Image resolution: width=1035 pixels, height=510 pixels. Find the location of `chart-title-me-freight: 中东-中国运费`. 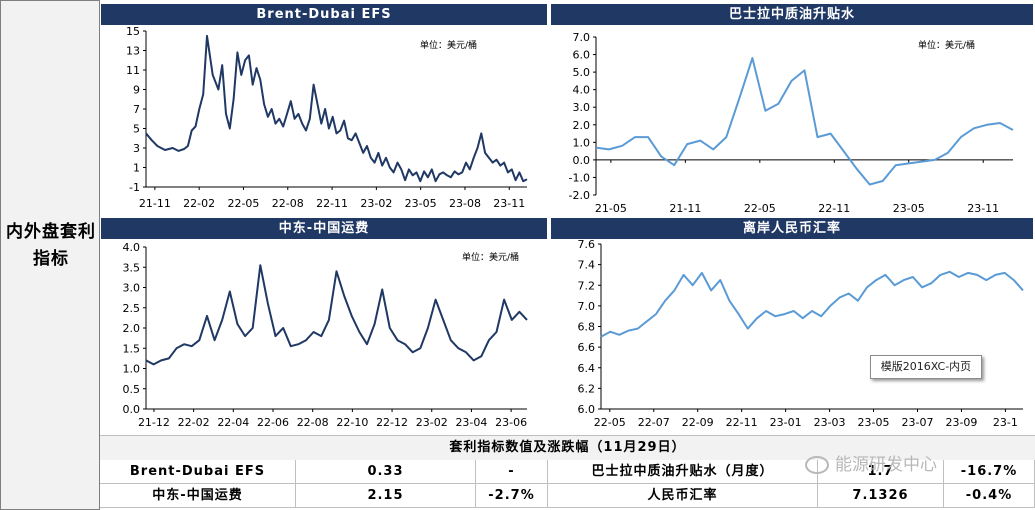

chart-title-me-freight: 中东-中国运费 is located at coordinates (324, 228).